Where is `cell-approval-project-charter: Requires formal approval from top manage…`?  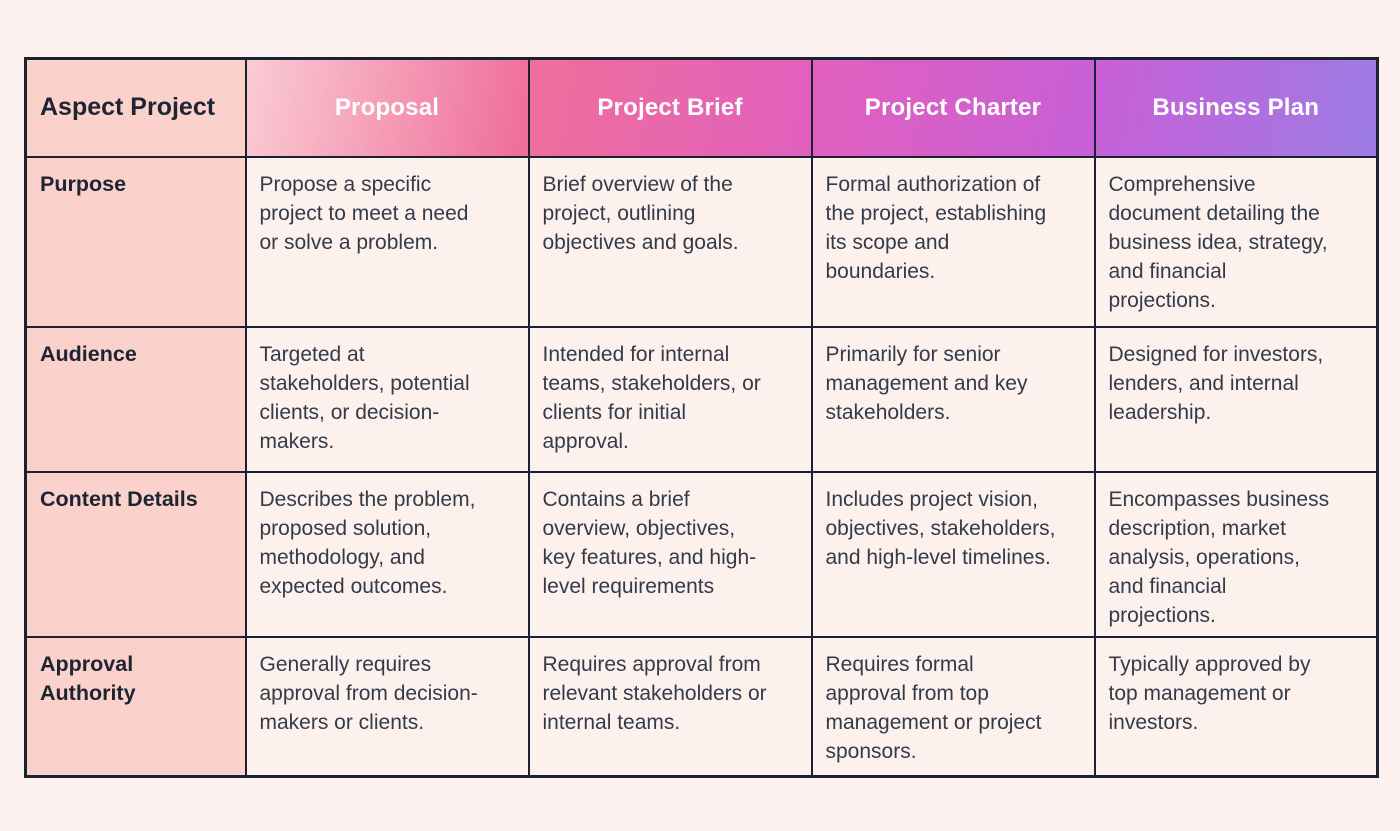
cell-approval-project-charter: Requires formal approval from top manage… is located at coordinates (953, 706).